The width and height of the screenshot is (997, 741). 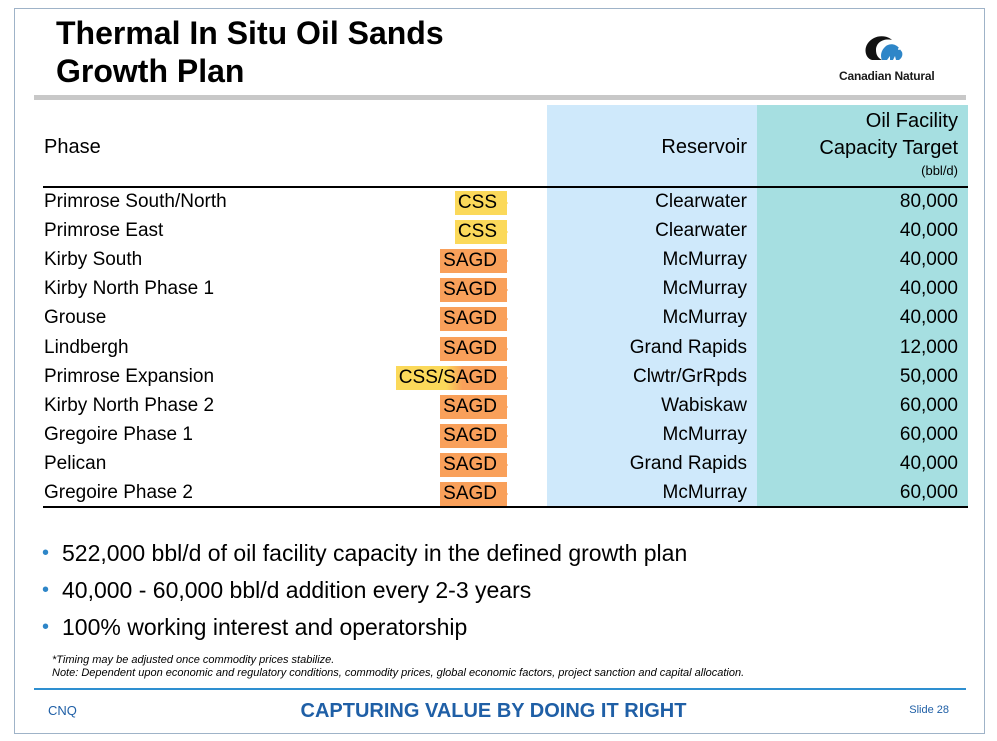 I want to click on table-bottom-rule, so click(x=505, y=507).